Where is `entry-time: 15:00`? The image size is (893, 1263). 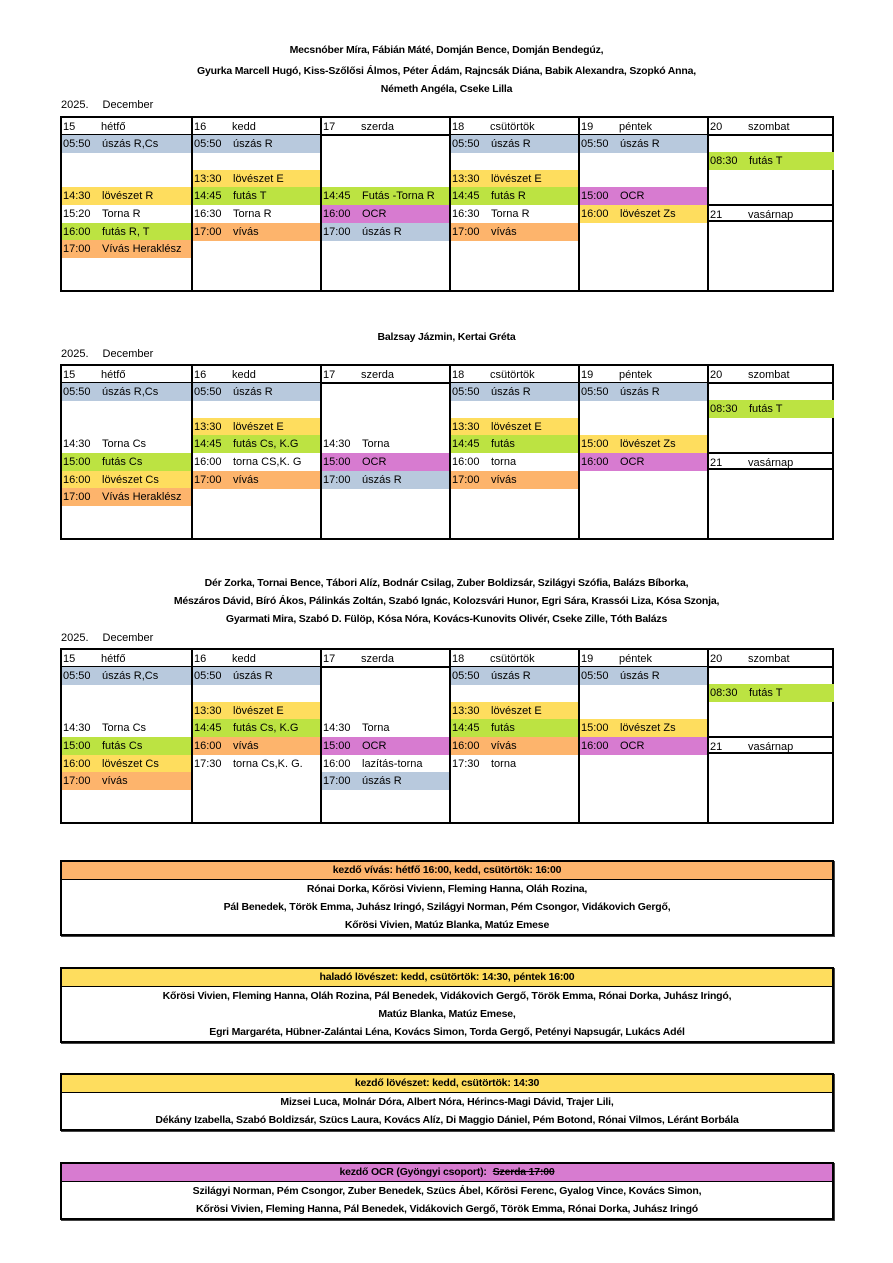 entry-time: 15:00 is located at coordinates (337, 746).